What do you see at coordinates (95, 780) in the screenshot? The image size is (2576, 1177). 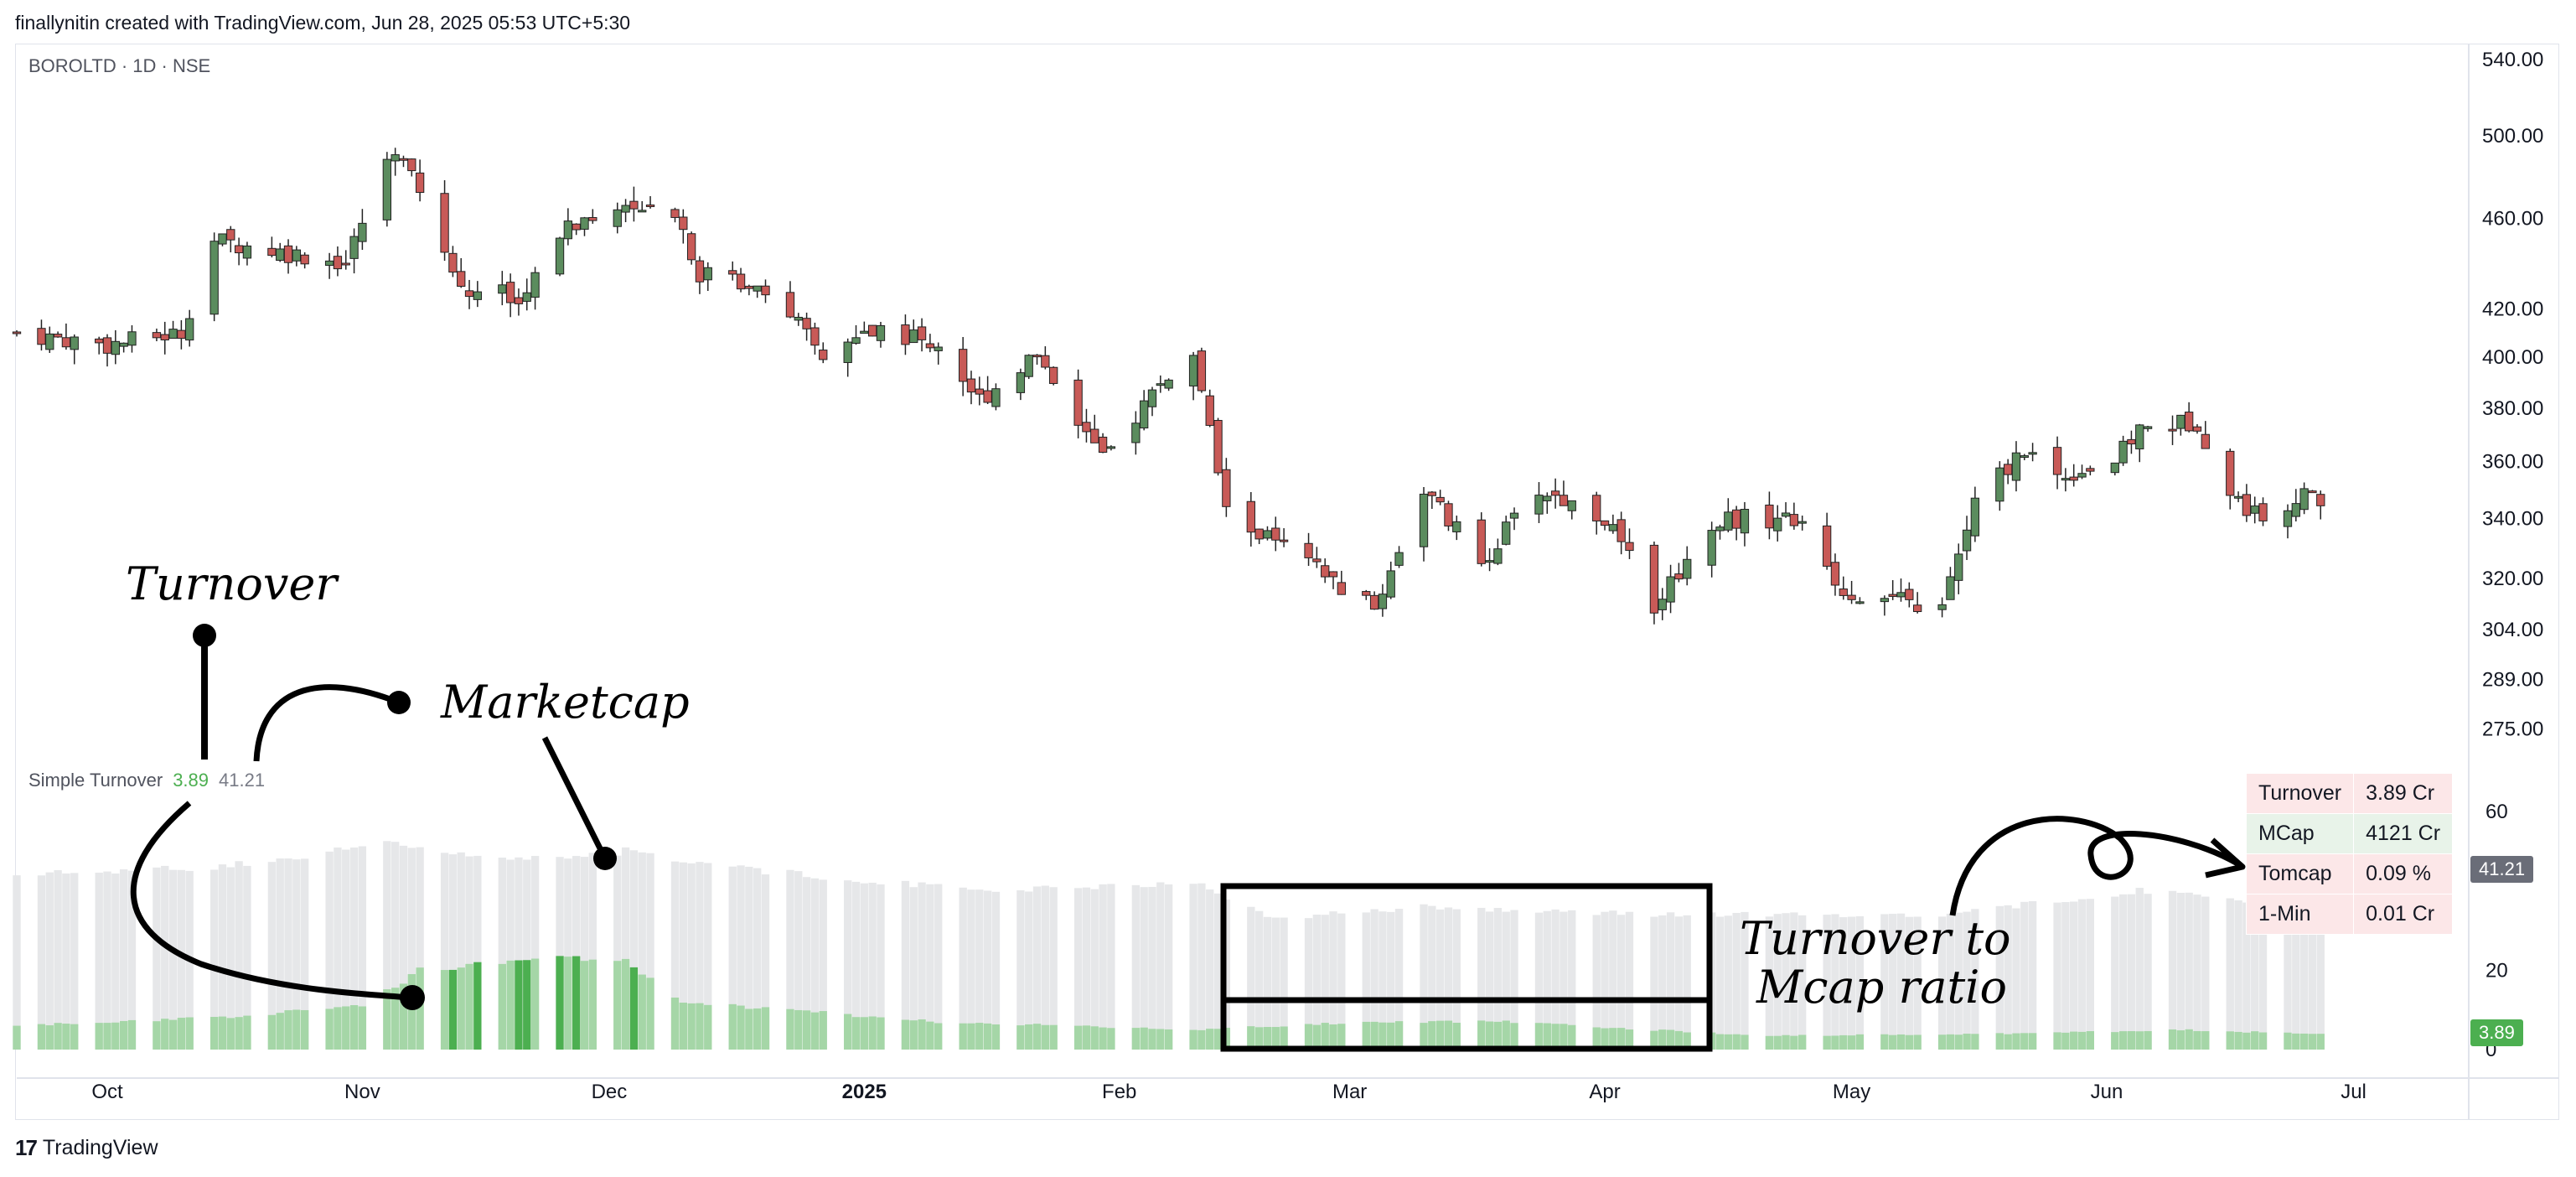 I see `indicator-name: Simple Turnover` at bounding box center [95, 780].